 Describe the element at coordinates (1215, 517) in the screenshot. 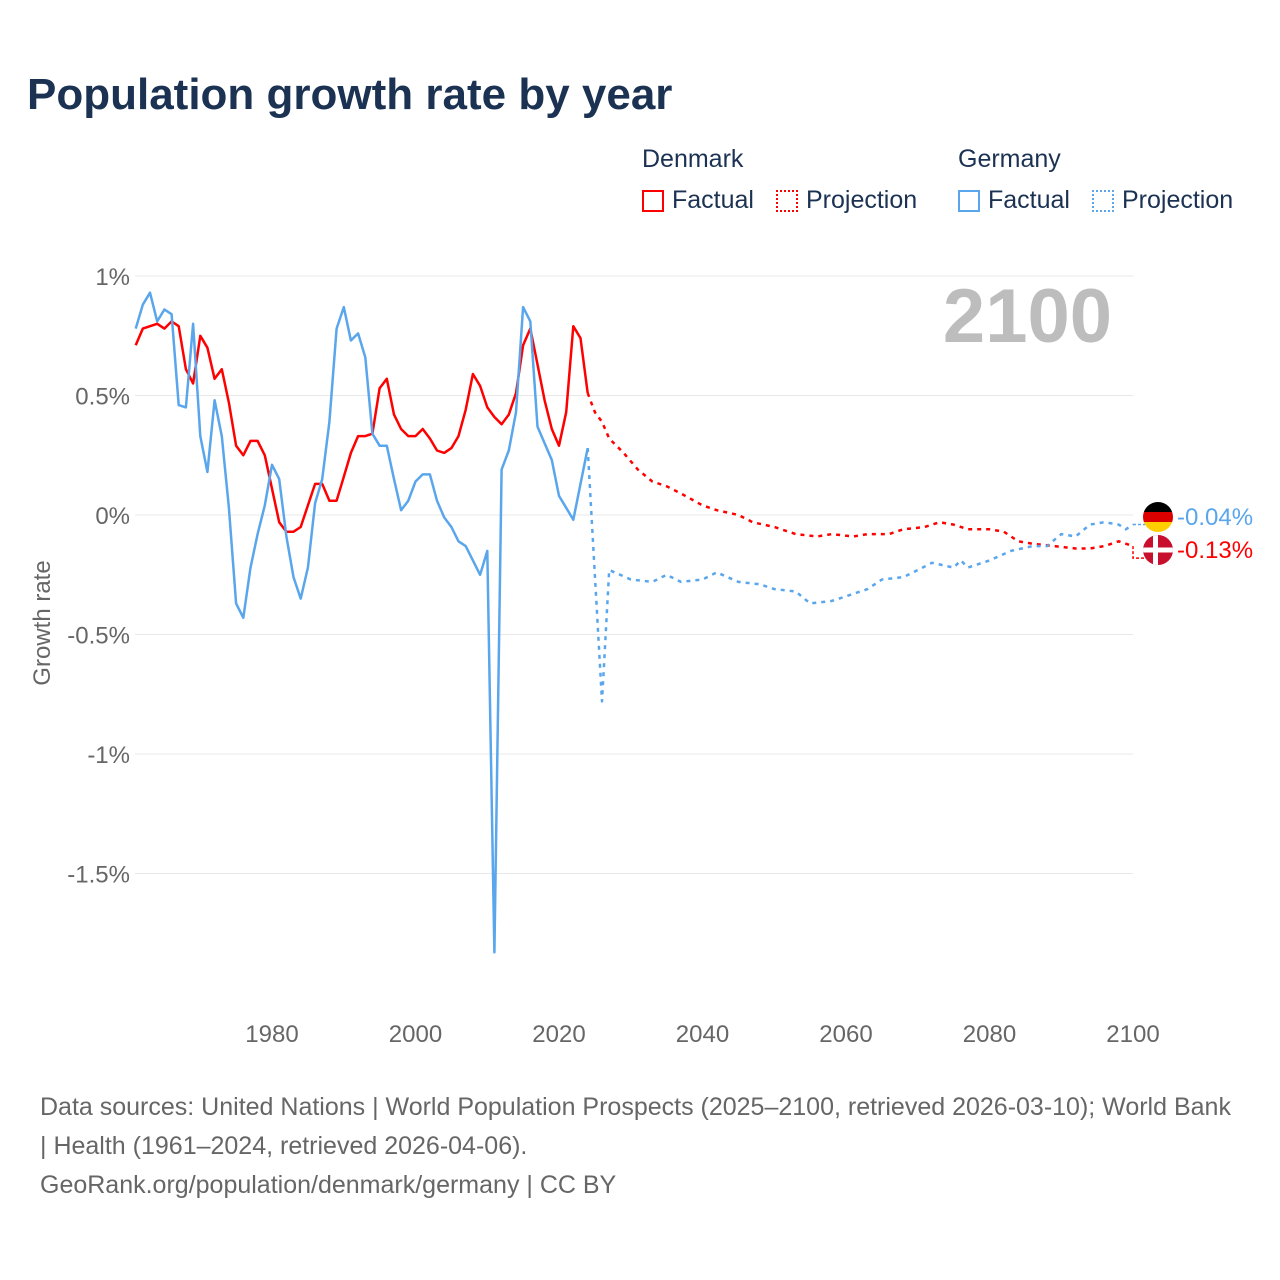

I see `germany-end-label: -0.04%` at that location.